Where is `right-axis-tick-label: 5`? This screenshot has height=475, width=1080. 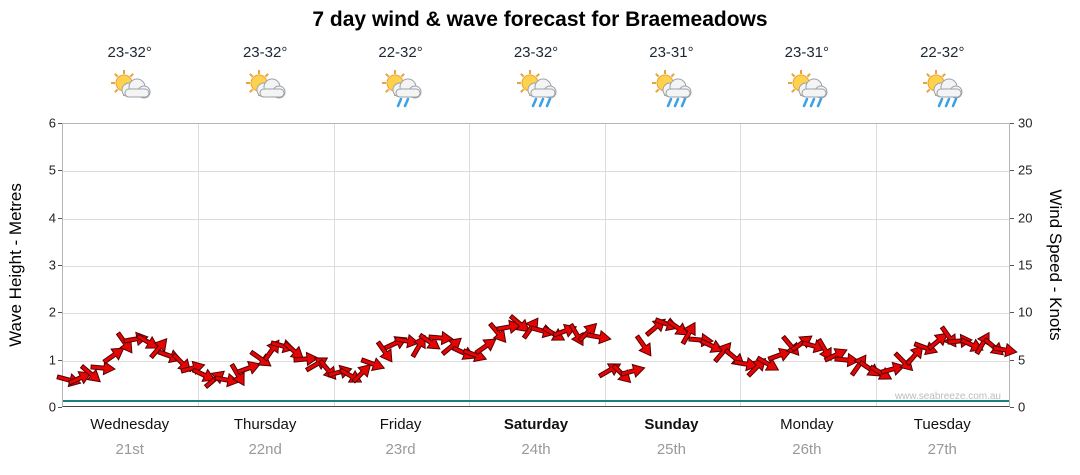
right-axis-tick-label: 5 is located at coordinates (1022, 360).